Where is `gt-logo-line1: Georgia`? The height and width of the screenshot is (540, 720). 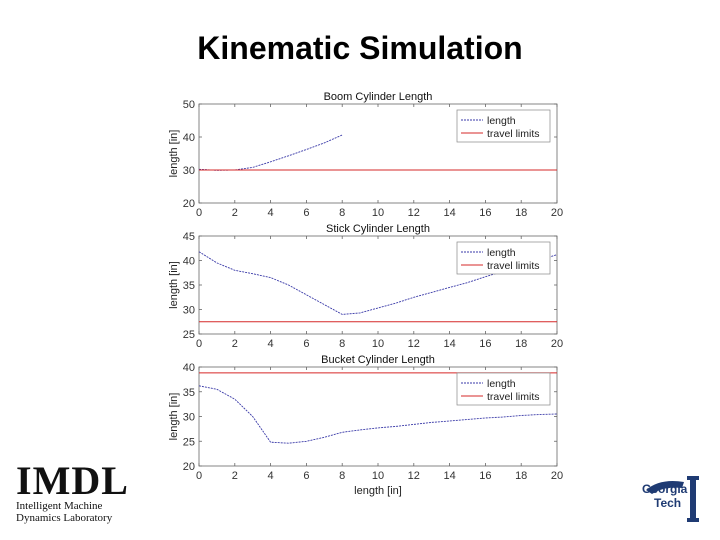 gt-logo-line1: Georgia is located at coordinates (665, 489).